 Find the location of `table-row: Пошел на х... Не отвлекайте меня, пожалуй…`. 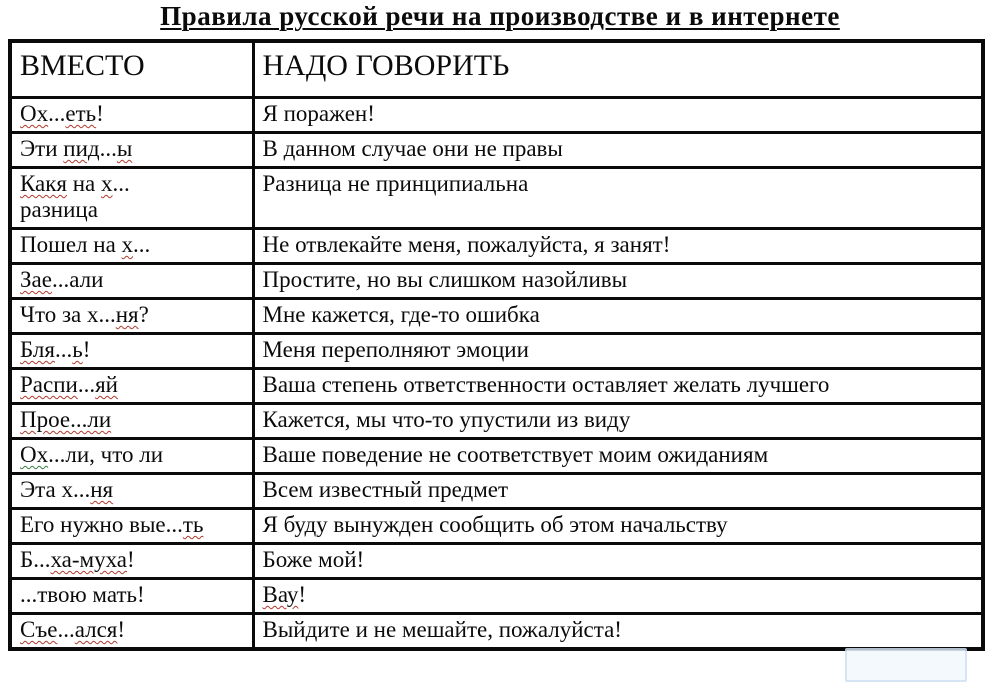

table-row: Пошел на х... Не отвлекайте меня, пожалуй… is located at coordinates (496, 246).